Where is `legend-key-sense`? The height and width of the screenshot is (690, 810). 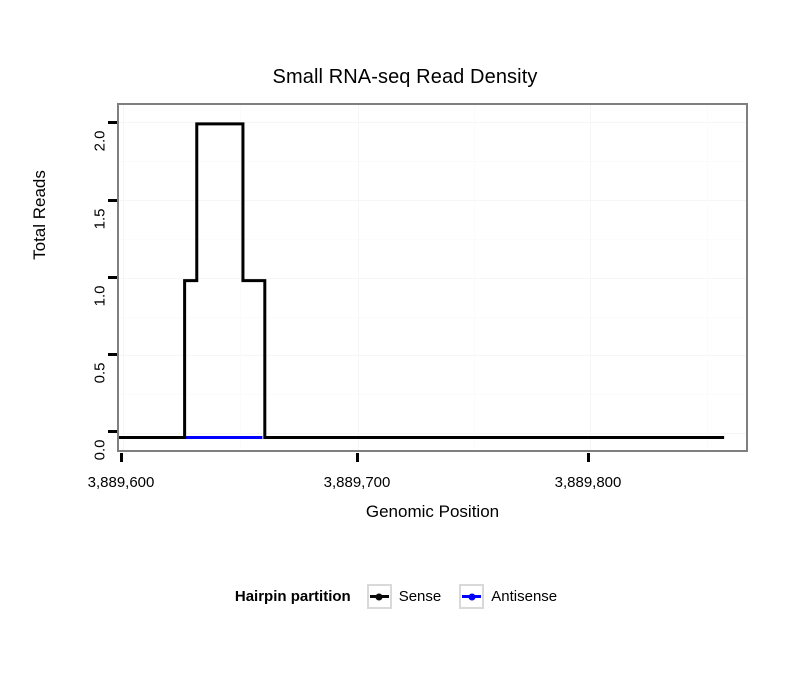 legend-key-sense is located at coordinates (379, 596).